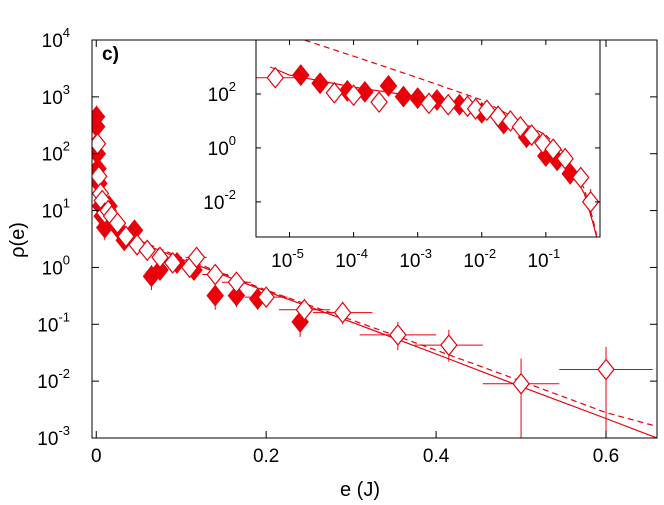 Image resolution: width=664 pixels, height=505 pixels. I want to click on main-ytick-exponent: 4, so click(66, 32).